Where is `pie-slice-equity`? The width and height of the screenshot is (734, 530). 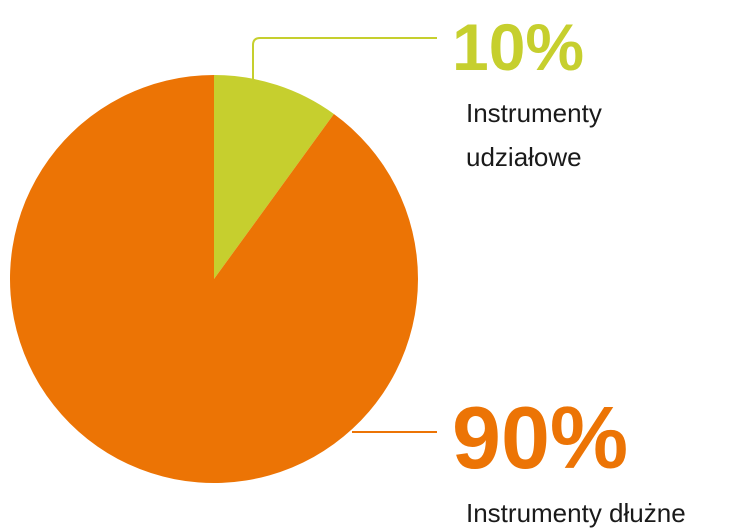 pie-slice-equity is located at coordinates (274, 177).